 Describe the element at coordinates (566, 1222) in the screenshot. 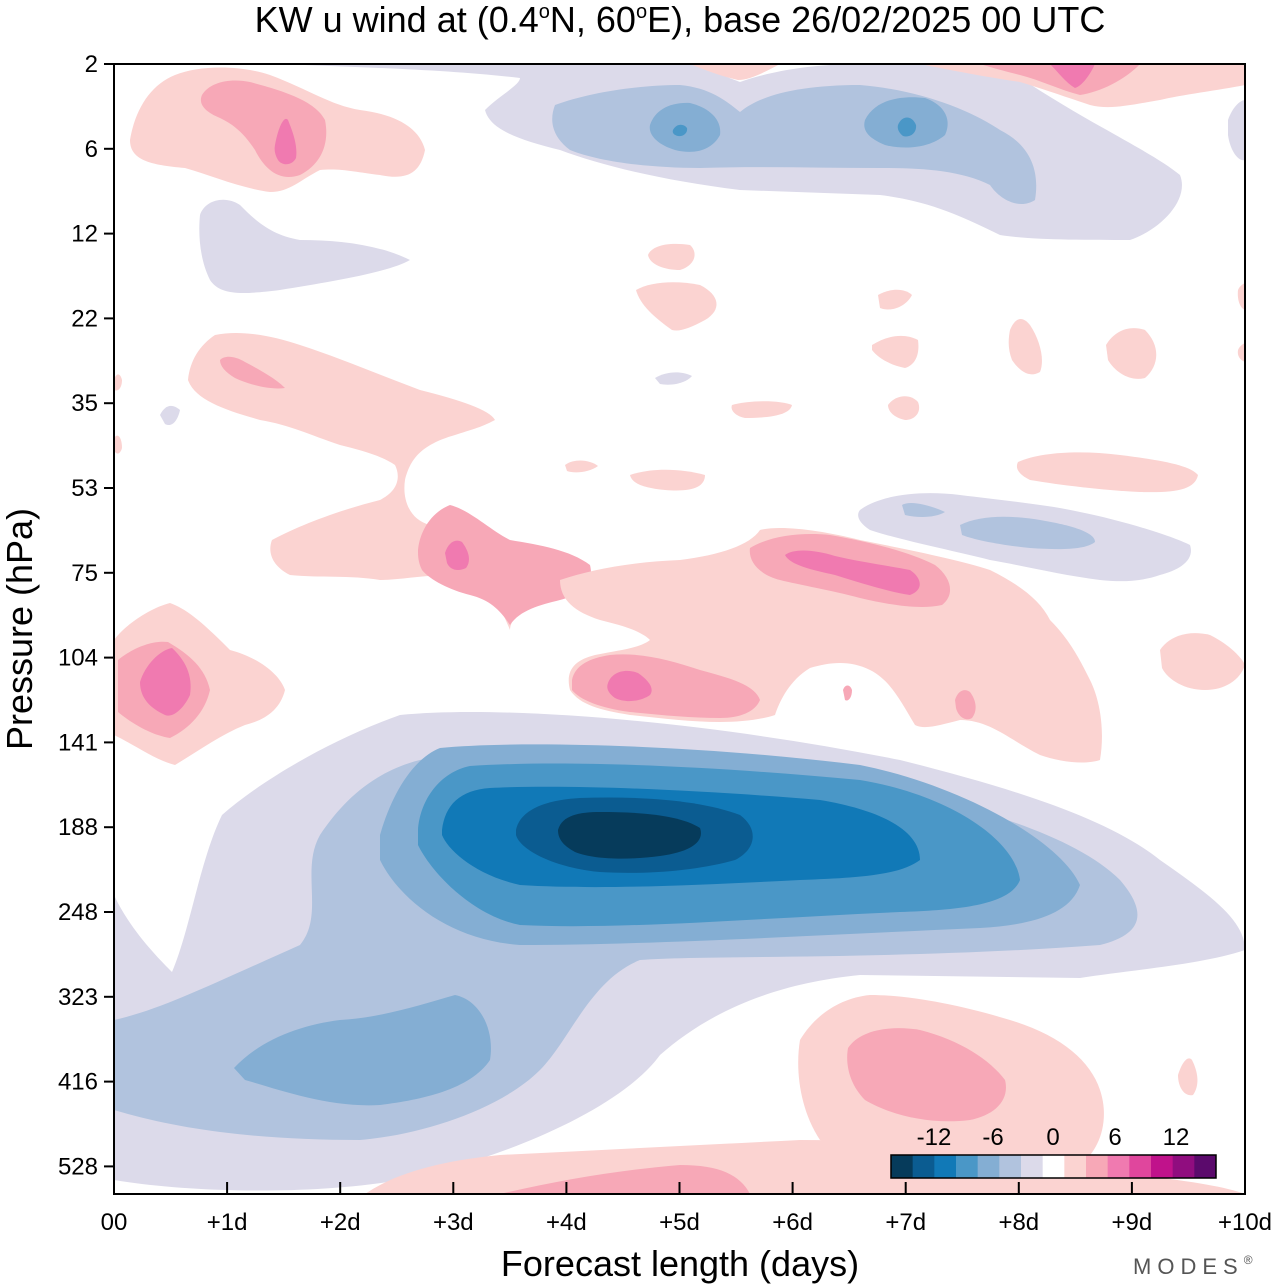

I see `x-tick-label: +4d` at that location.